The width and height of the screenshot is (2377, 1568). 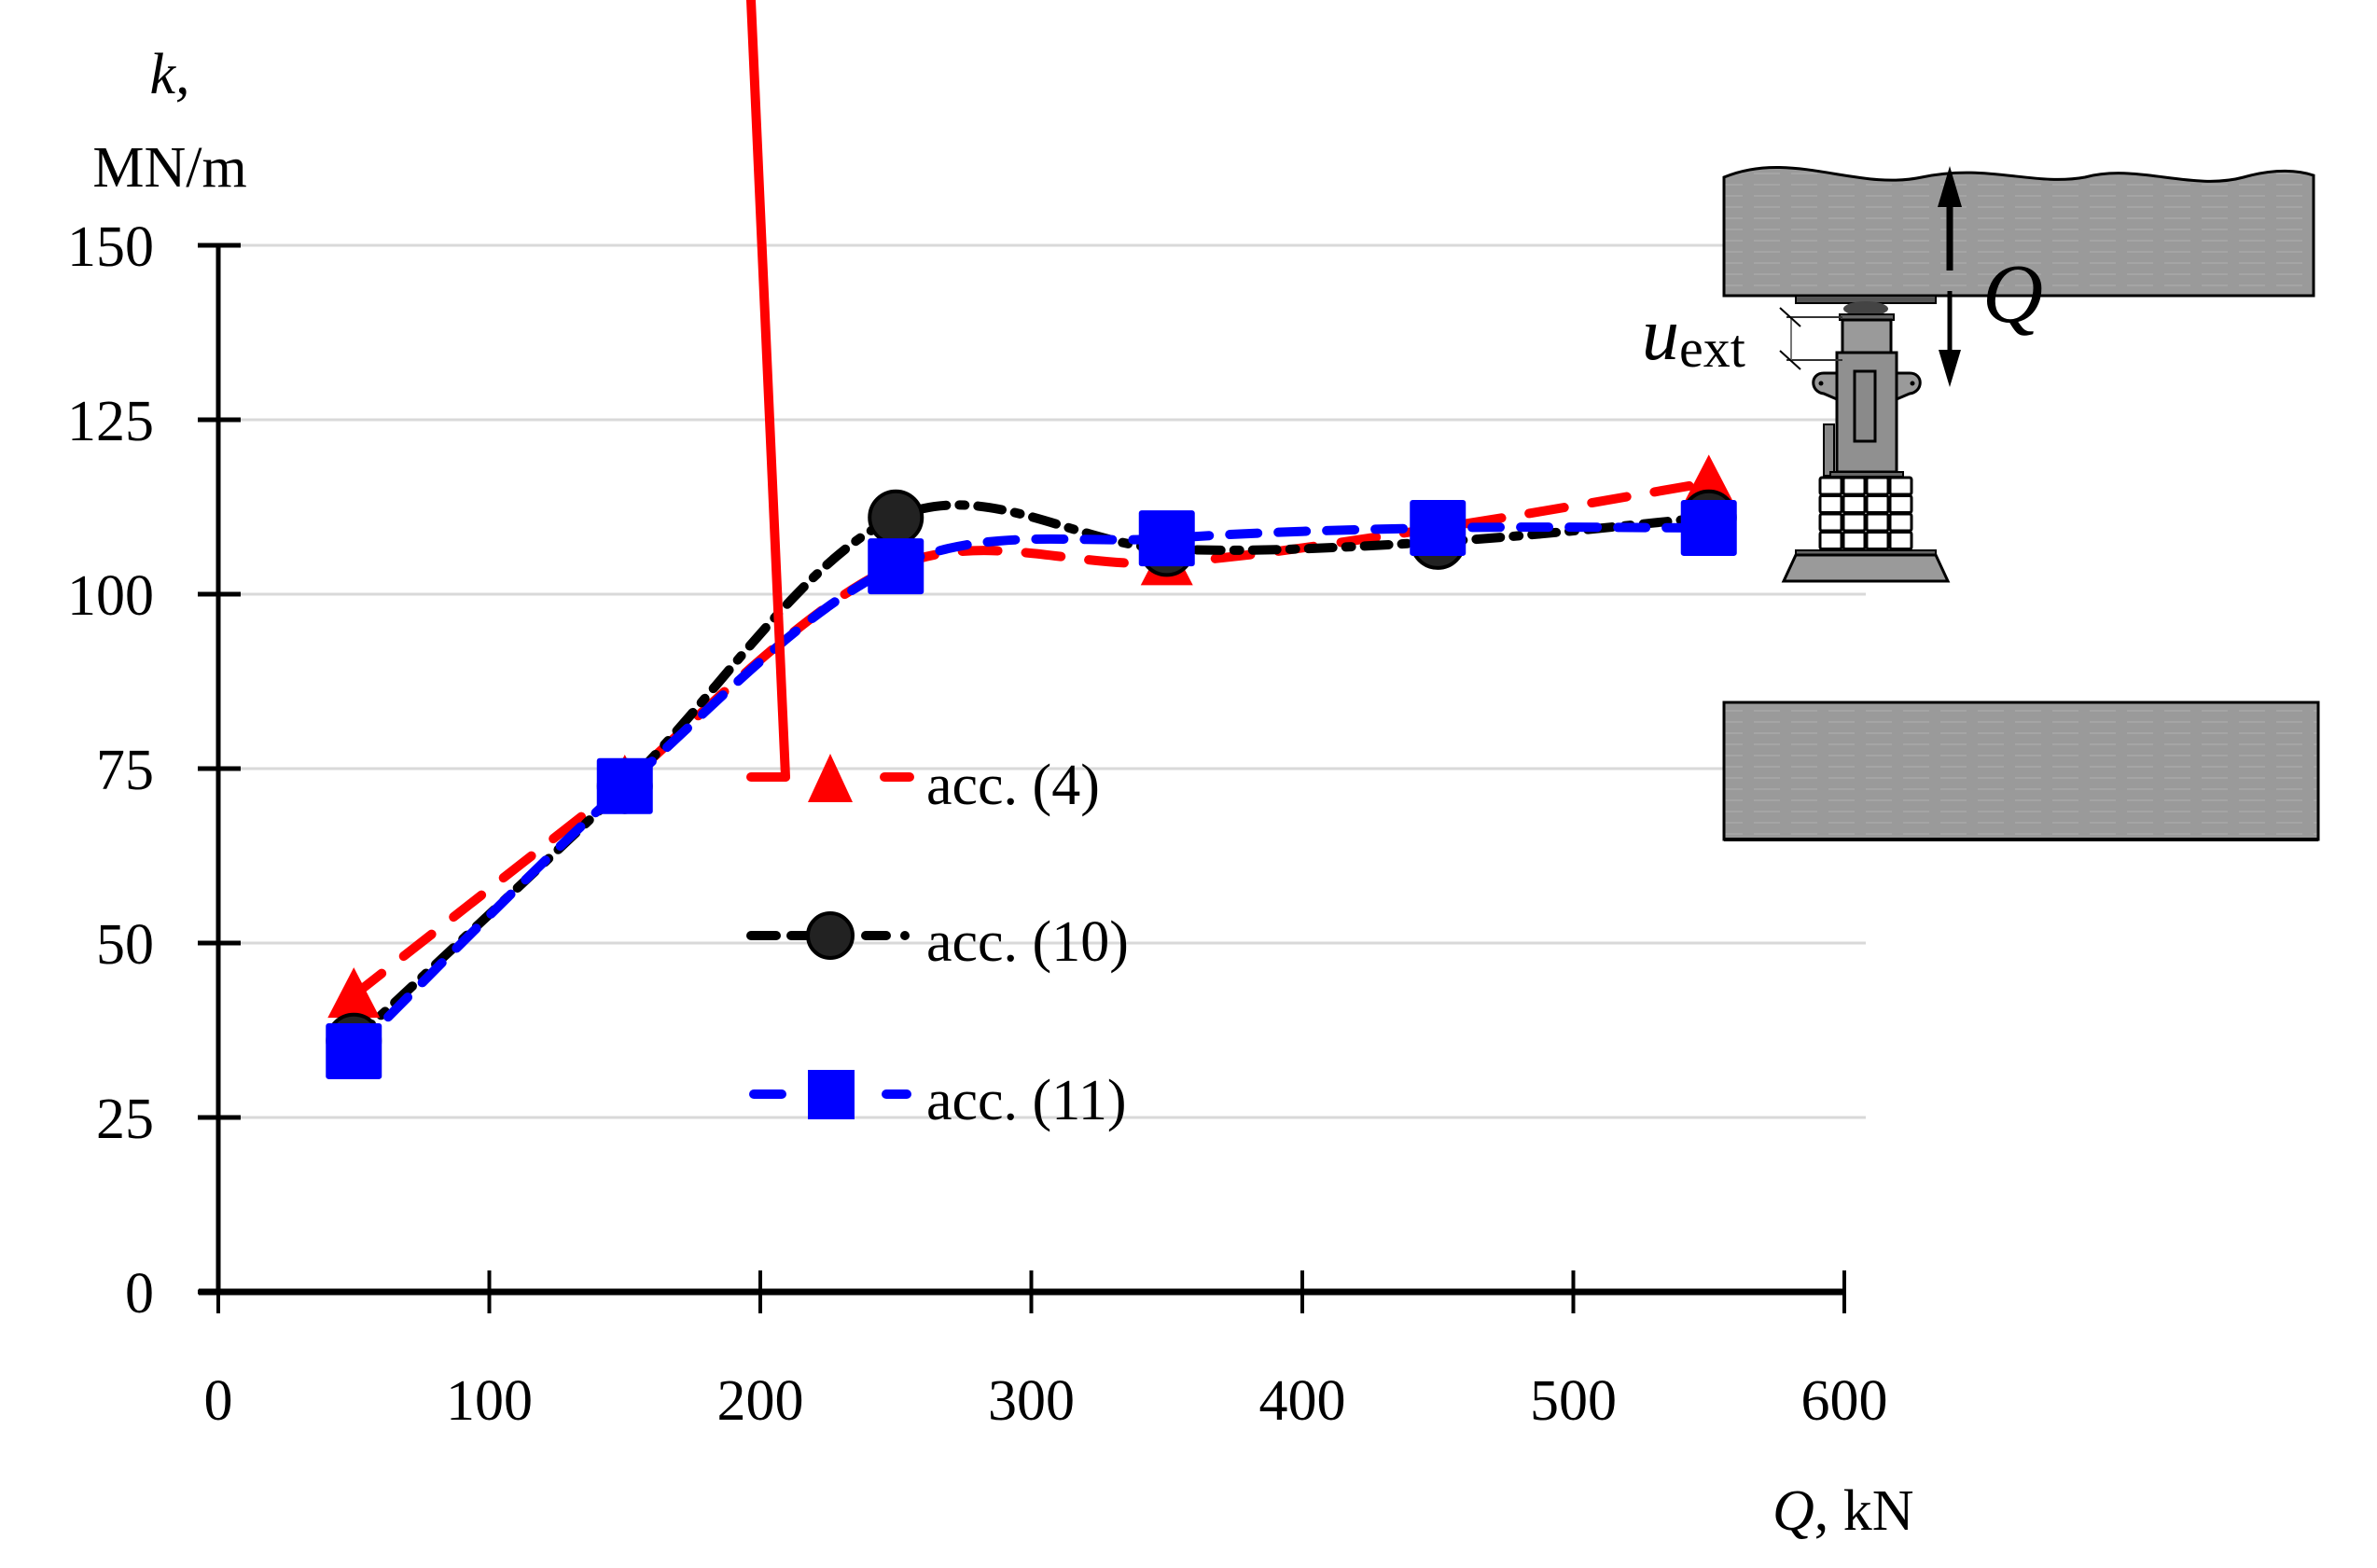 I want to click on base-pedestal, so click(x=1866, y=568).